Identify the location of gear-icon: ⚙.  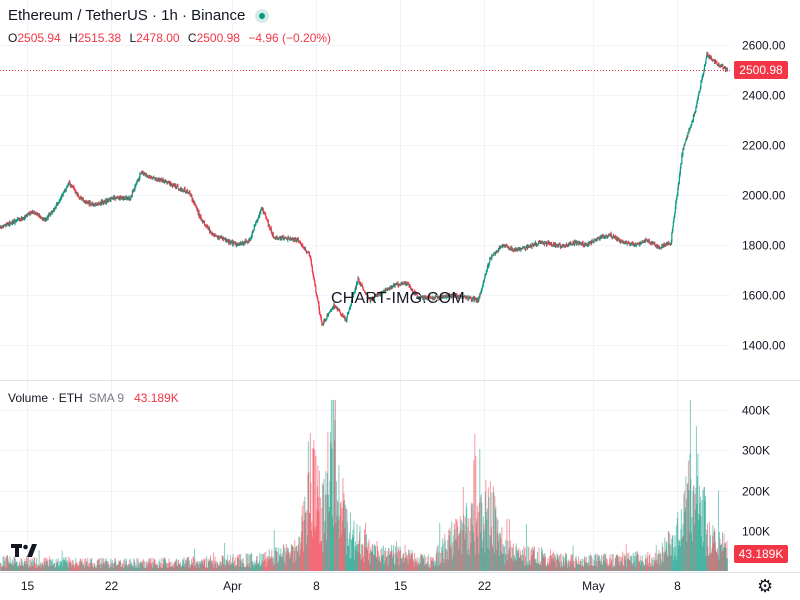
(765, 586).